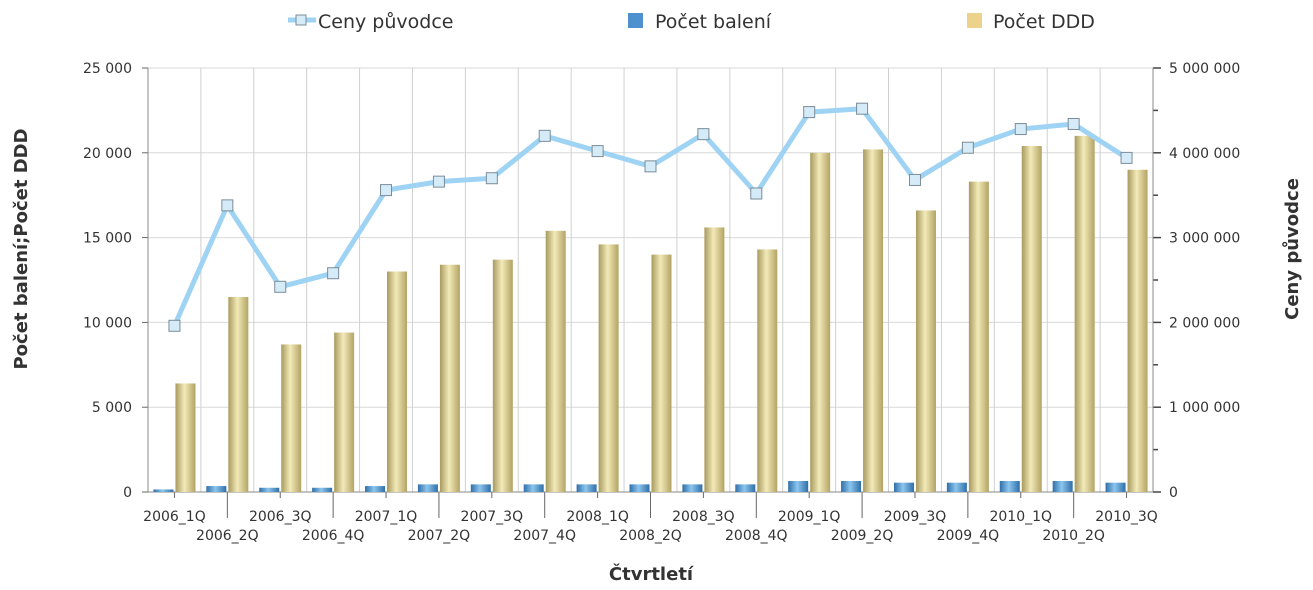 The image size is (1313, 590). I want to click on x-tick-label: 2010_3Q, so click(1126, 517).